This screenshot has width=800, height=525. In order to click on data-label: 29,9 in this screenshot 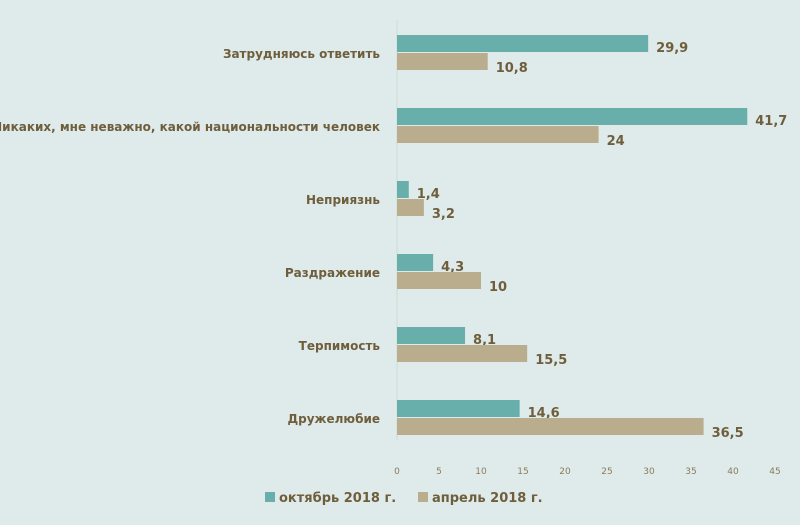, I will do `click(672, 48)`.